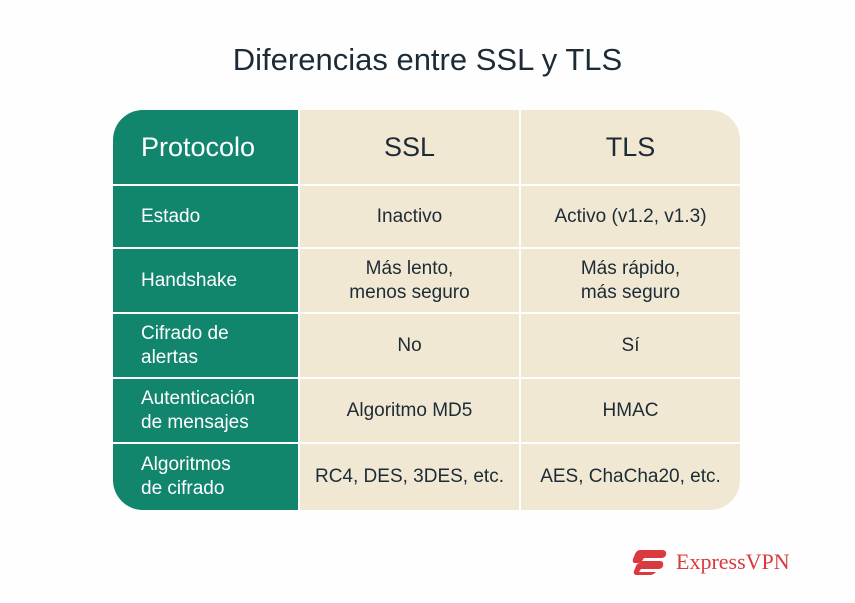 The width and height of the screenshot is (855, 603). I want to click on tls-cell: Sí, so click(630, 345).